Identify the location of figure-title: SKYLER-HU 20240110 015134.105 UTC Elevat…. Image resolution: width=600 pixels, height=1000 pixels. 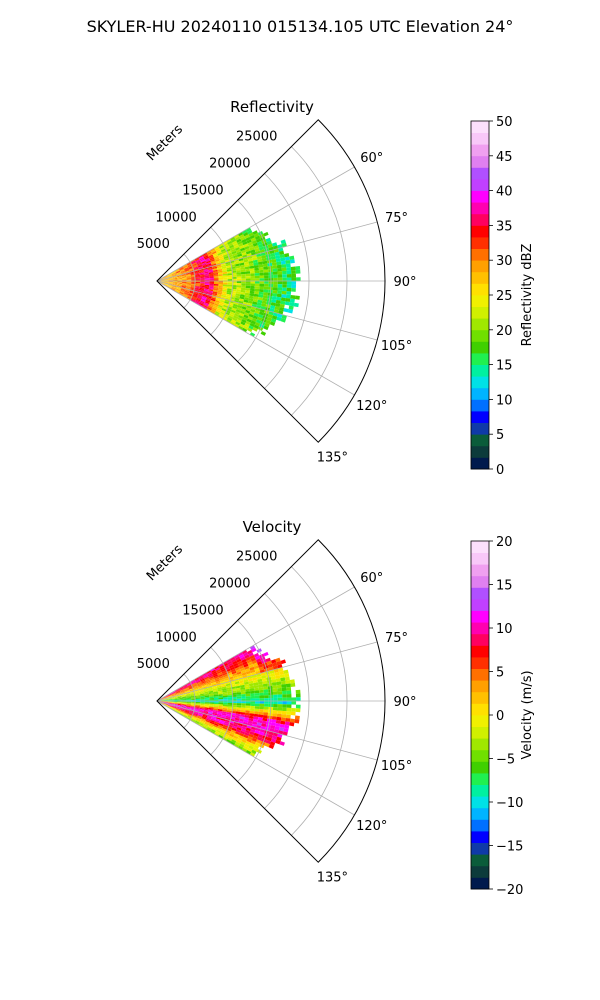
(300, 26).